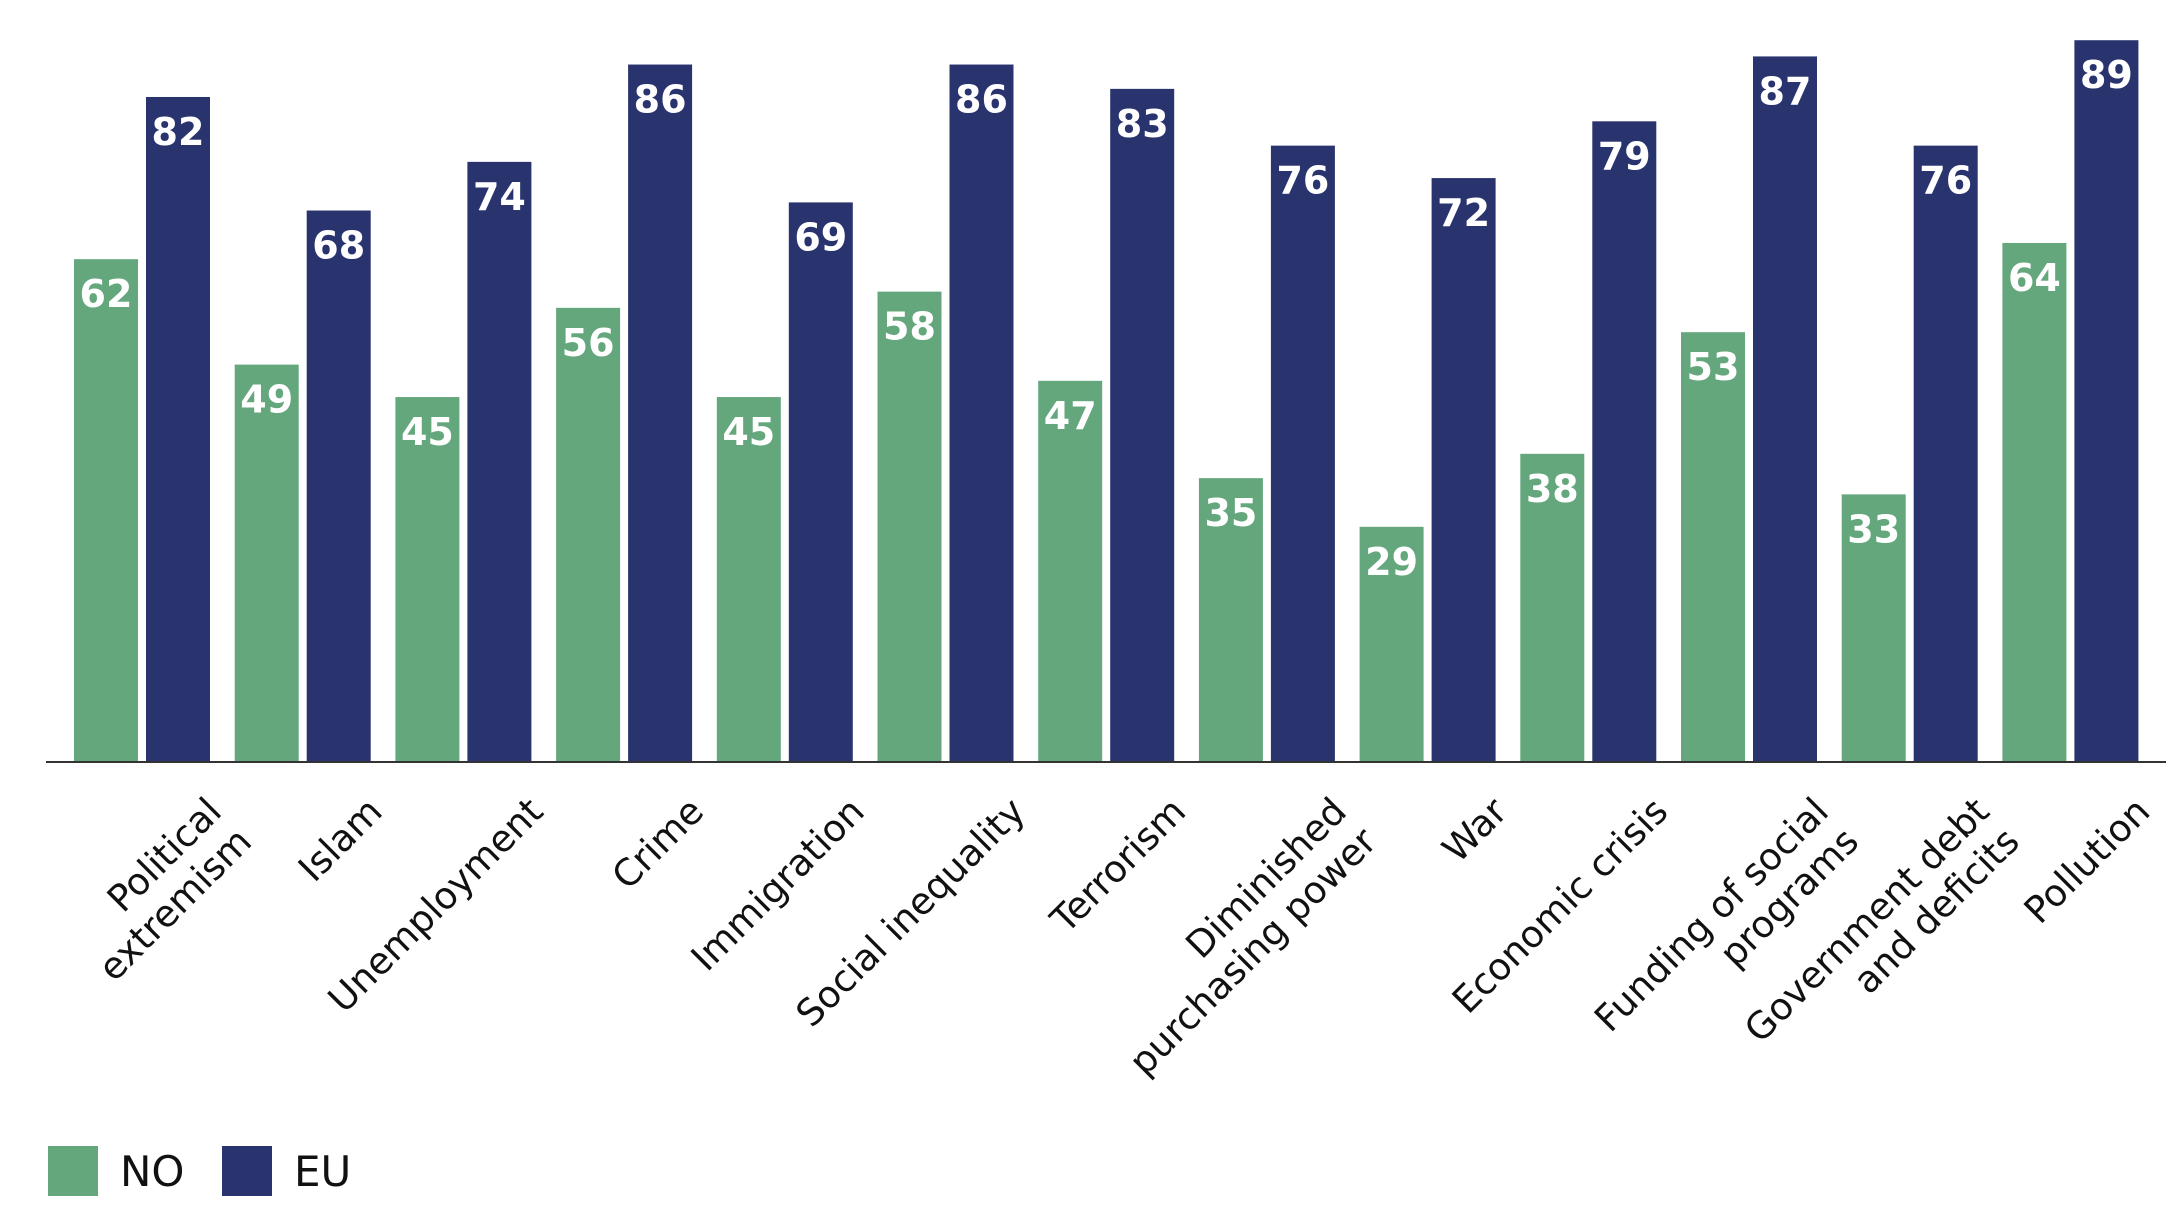 Image resolution: width=2174 pixels, height=1214 pixels. What do you see at coordinates (427, 432) in the screenshot?
I see `value-label-no-2: 45` at bounding box center [427, 432].